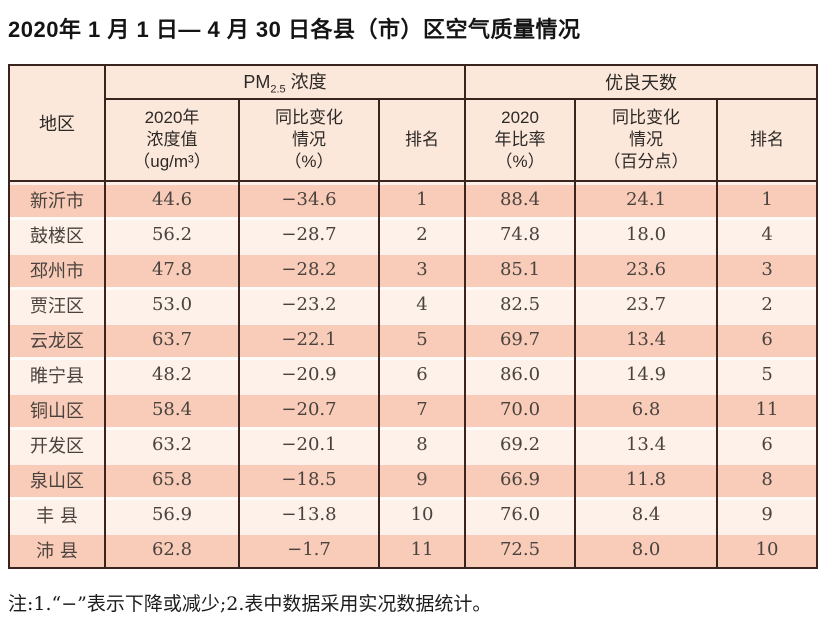 This screenshot has width=825, height=620. I want to click on good-ratio-cell: 76.0, so click(520, 514).